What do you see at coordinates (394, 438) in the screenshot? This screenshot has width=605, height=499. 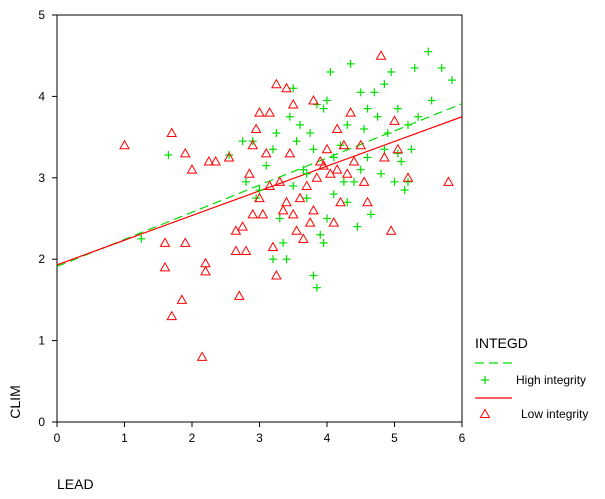 I see `x-tick-label: 5` at bounding box center [394, 438].